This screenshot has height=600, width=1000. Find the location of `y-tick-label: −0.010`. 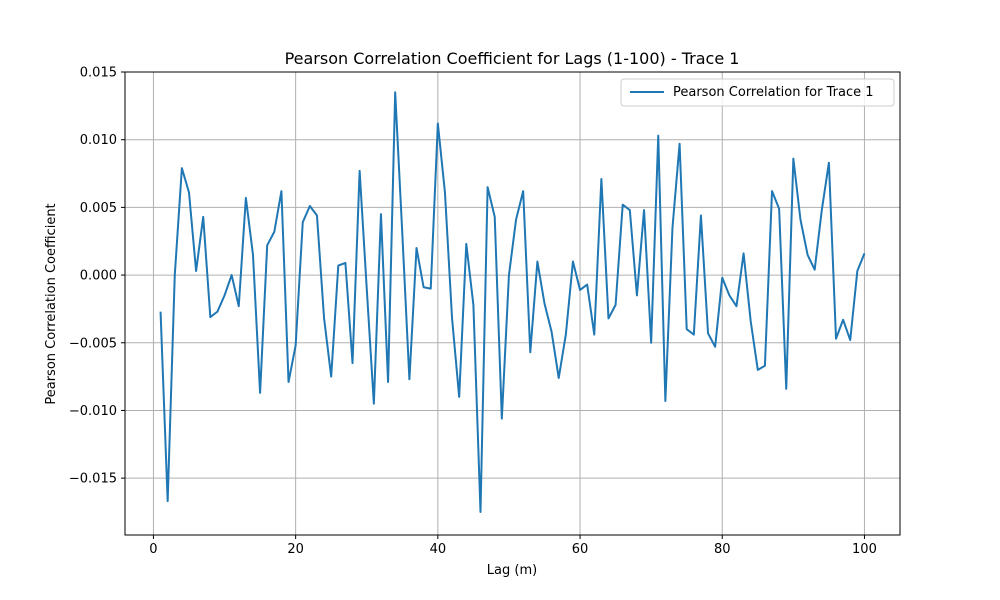

y-tick-label: −0.010 is located at coordinates (93, 411).